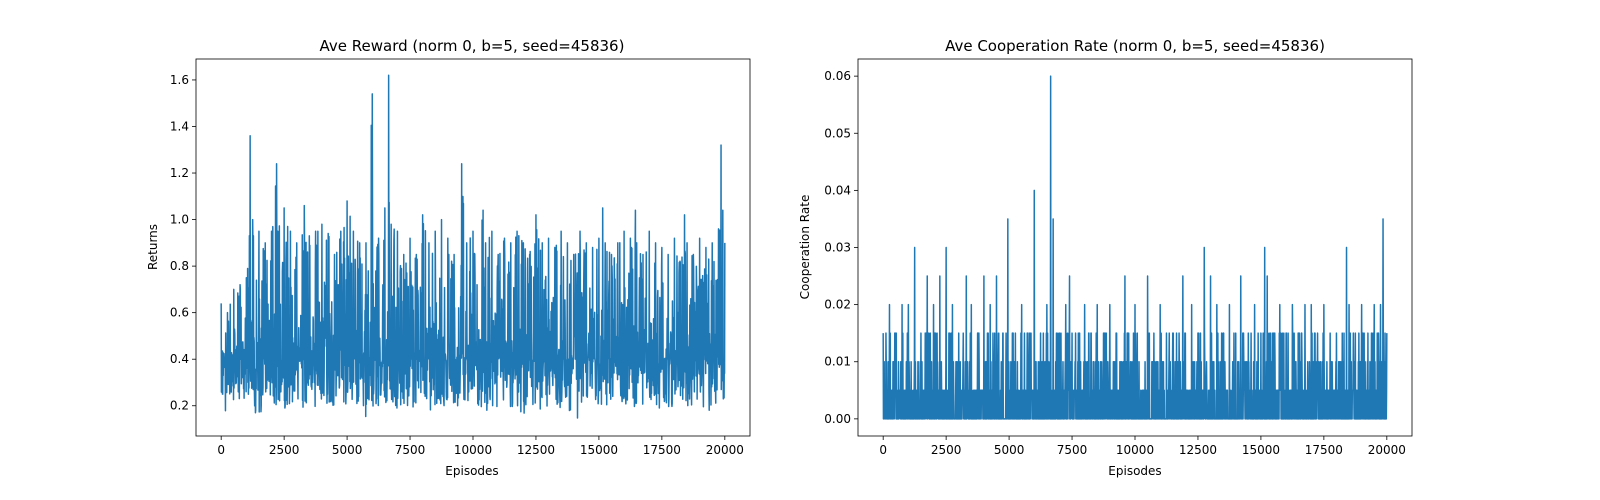 The height and width of the screenshot is (500, 1600). What do you see at coordinates (153, 247) in the screenshot?
I see `reward-y-axis-label: Returns` at bounding box center [153, 247].